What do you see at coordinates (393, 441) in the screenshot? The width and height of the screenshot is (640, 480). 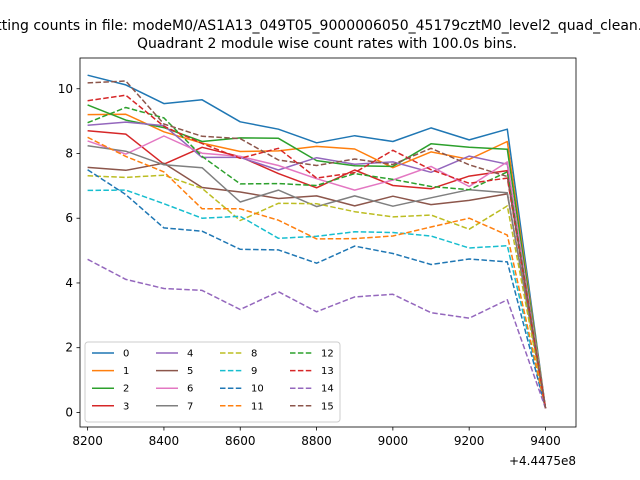 I see `x-tick-label: 9000` at bounding box center [393, 441].